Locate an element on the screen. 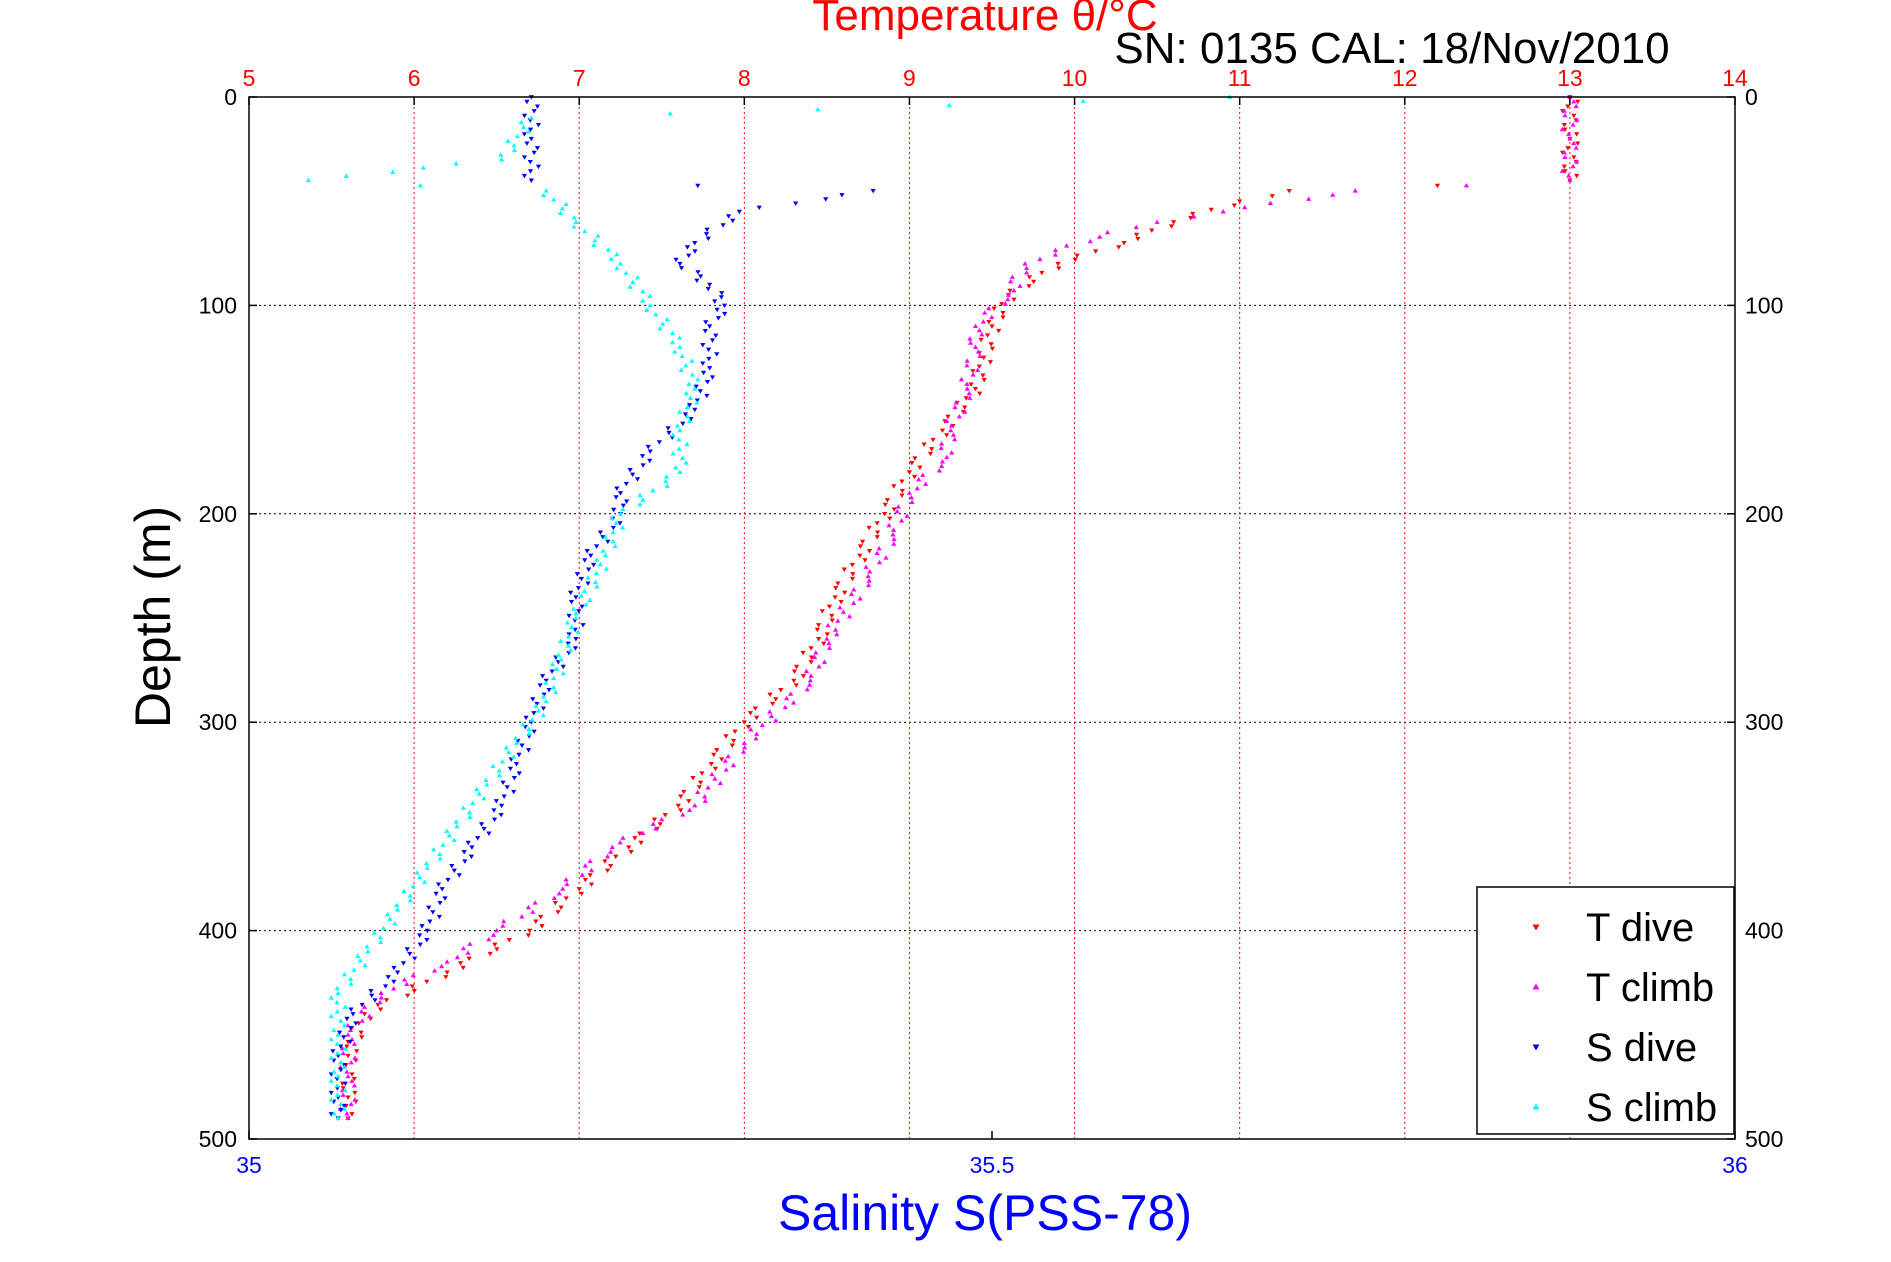  y-tick-label-left: 0 is located at coordinates (230, 97).